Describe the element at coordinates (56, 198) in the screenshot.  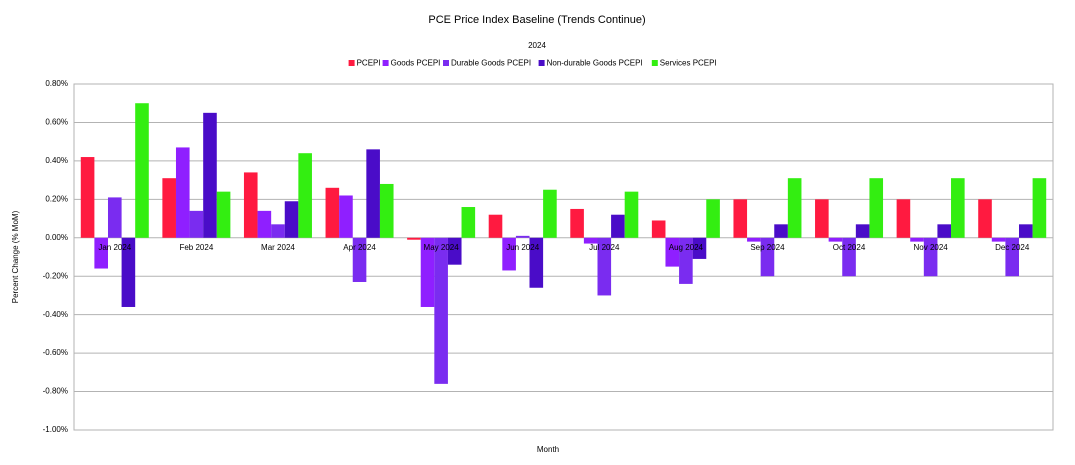
I see `y-tick-label: 0.20%` at that location.